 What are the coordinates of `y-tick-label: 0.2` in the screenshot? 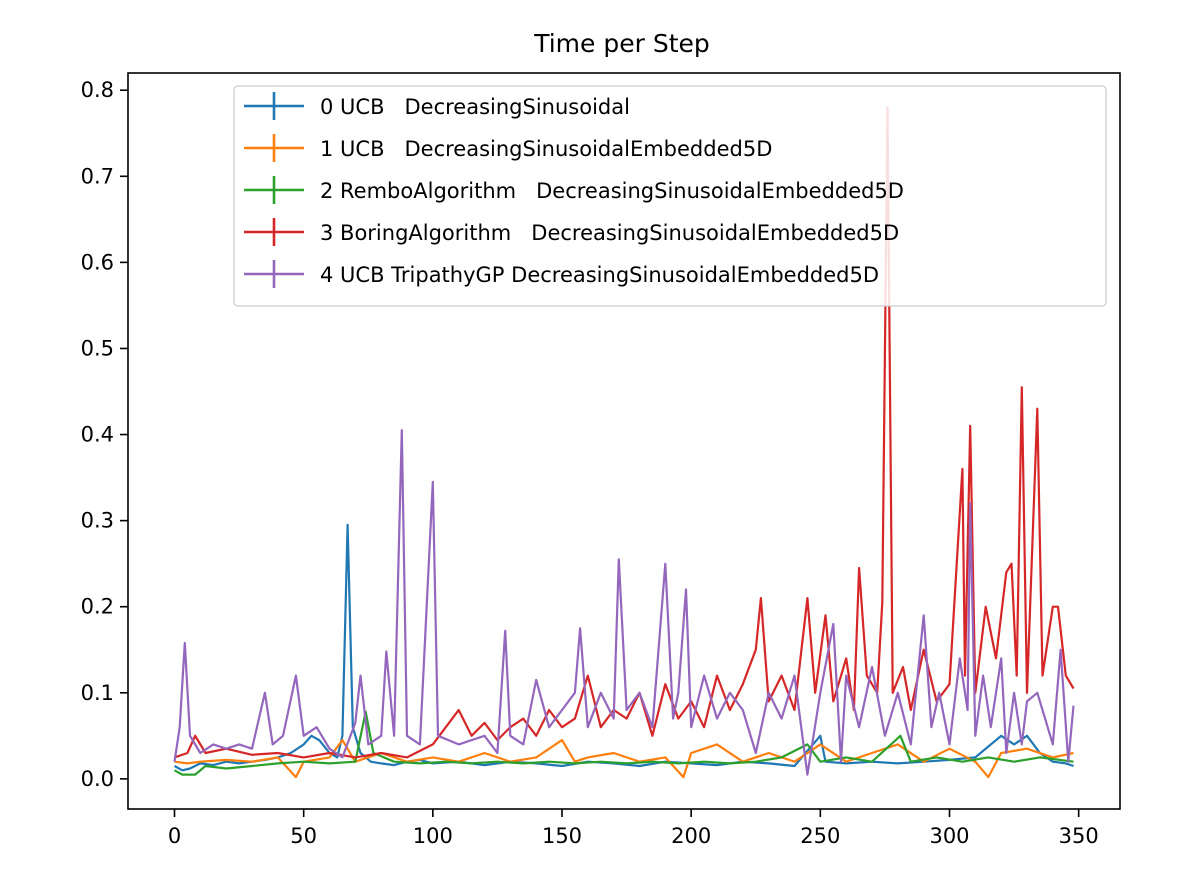 It's located at (97, 607).